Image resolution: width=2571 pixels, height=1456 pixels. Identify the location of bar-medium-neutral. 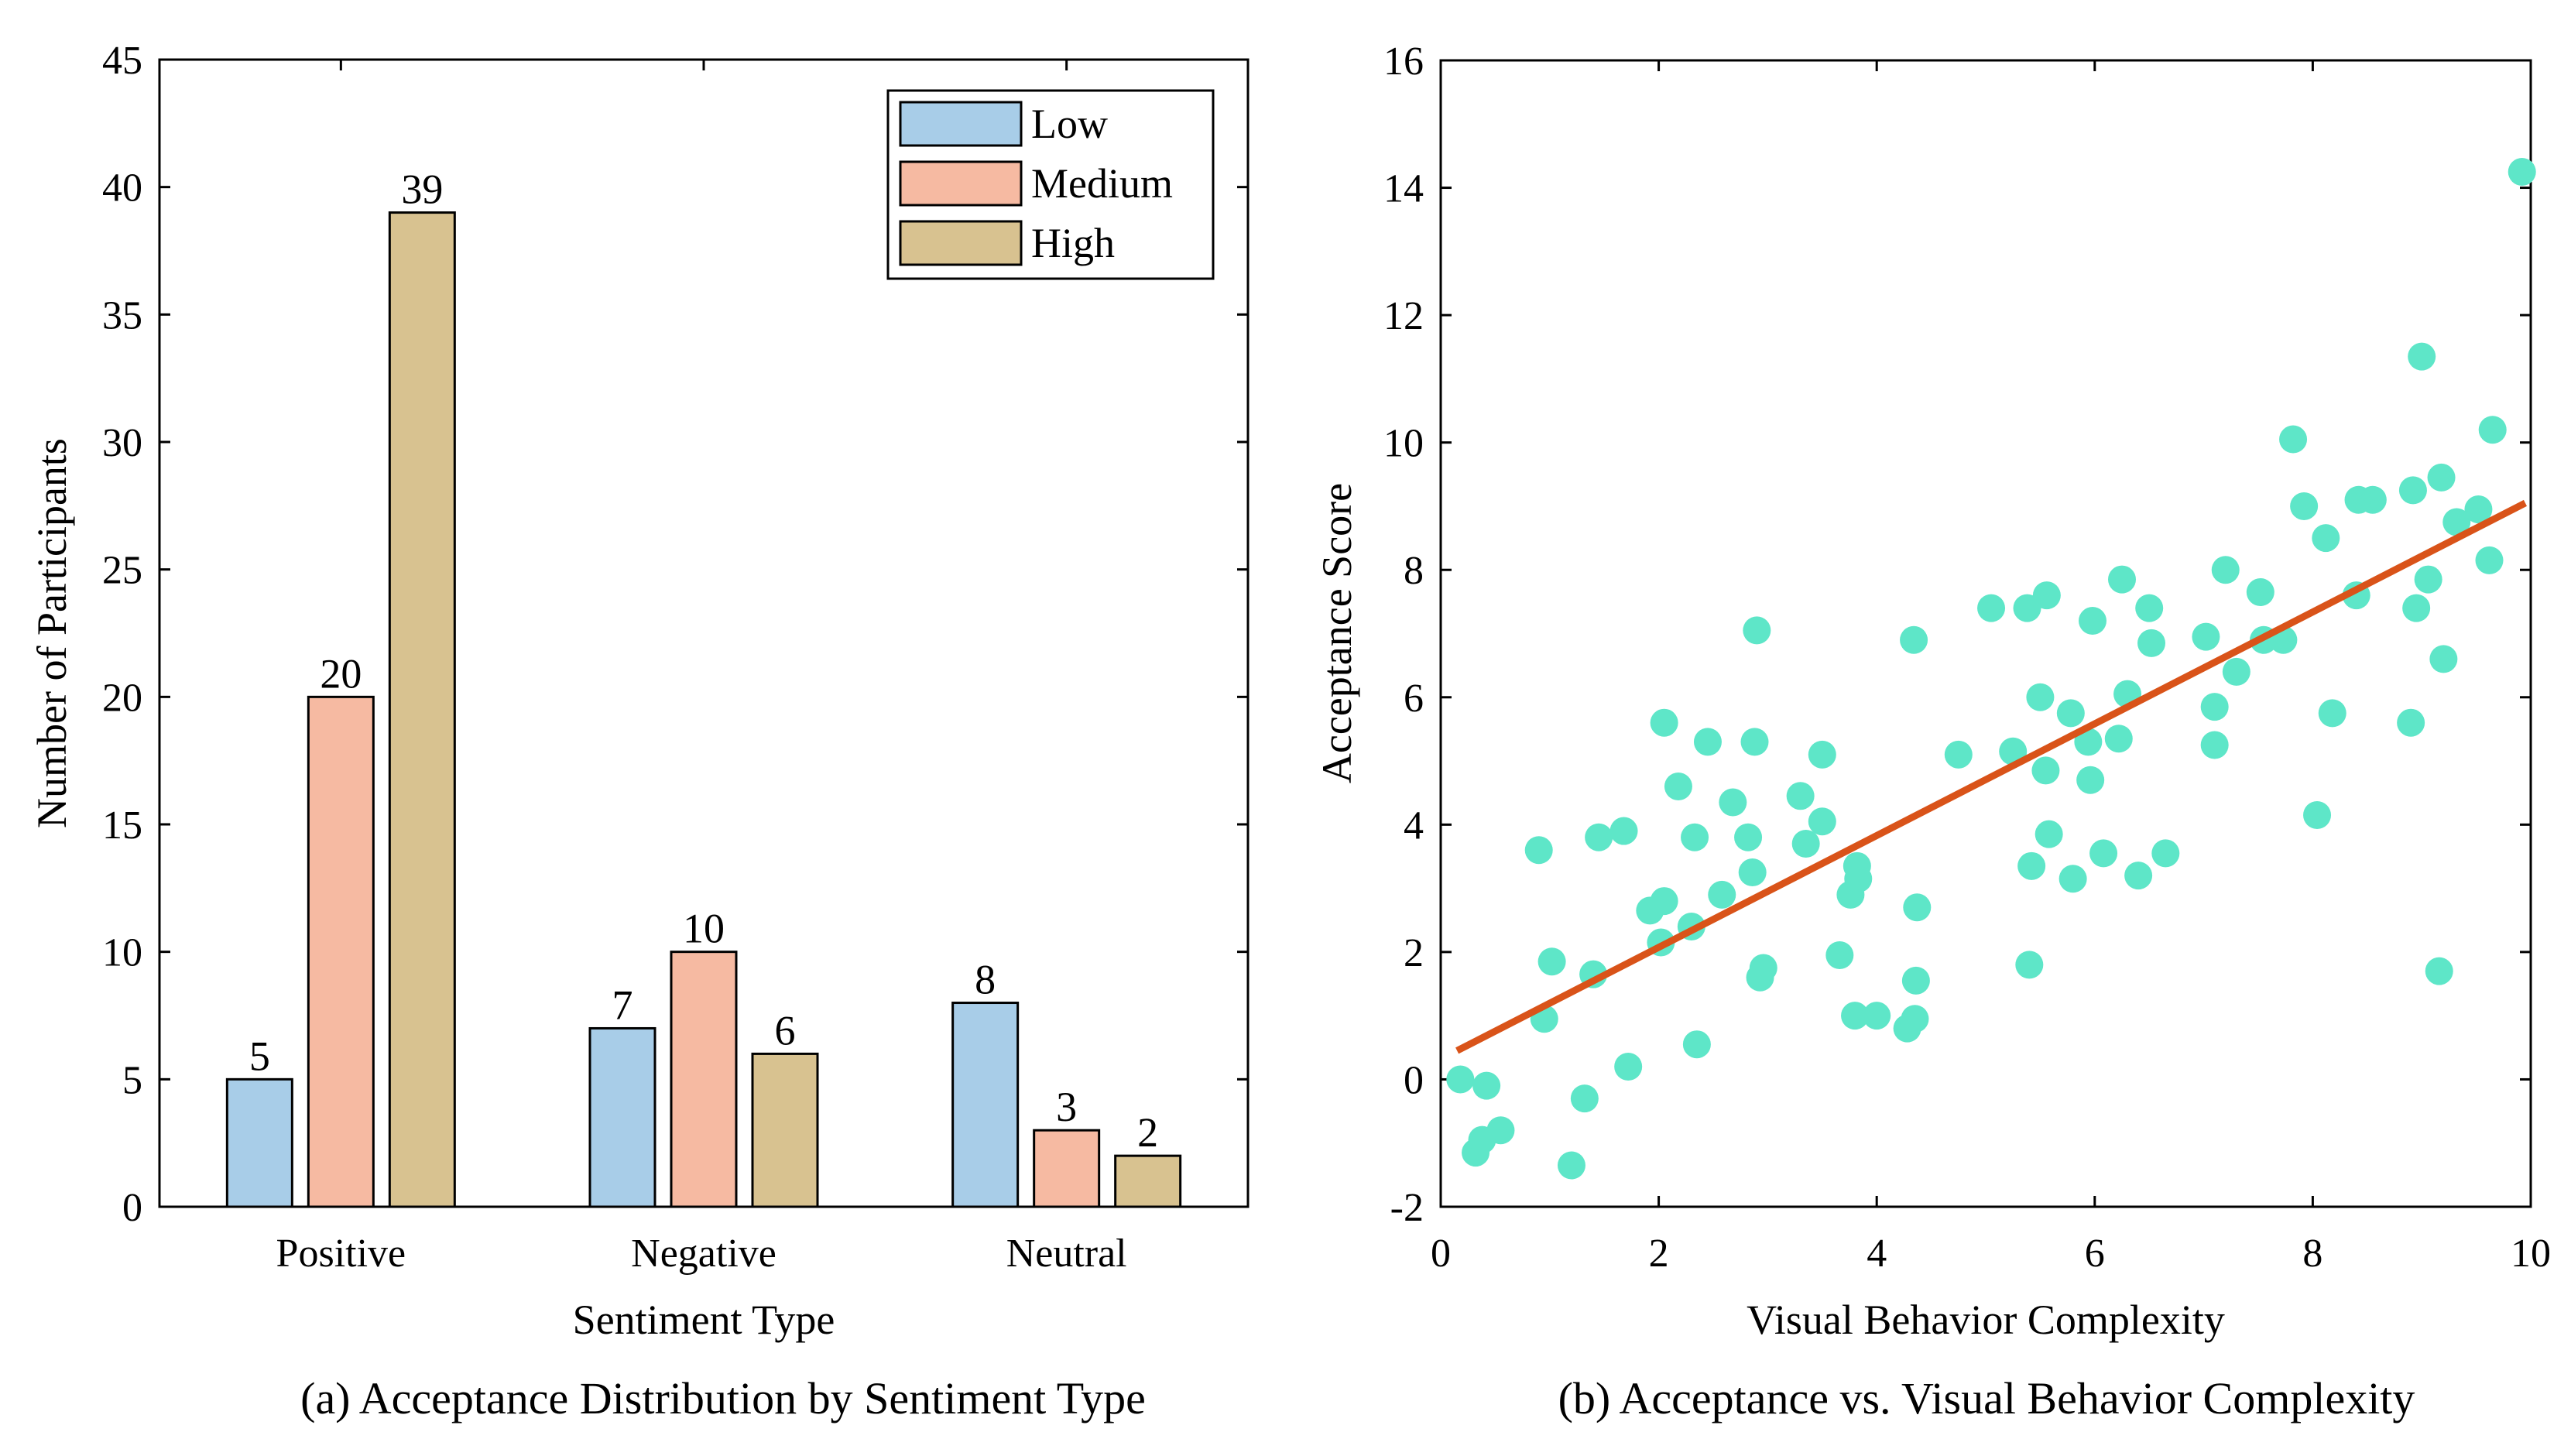
(1067, 1168).